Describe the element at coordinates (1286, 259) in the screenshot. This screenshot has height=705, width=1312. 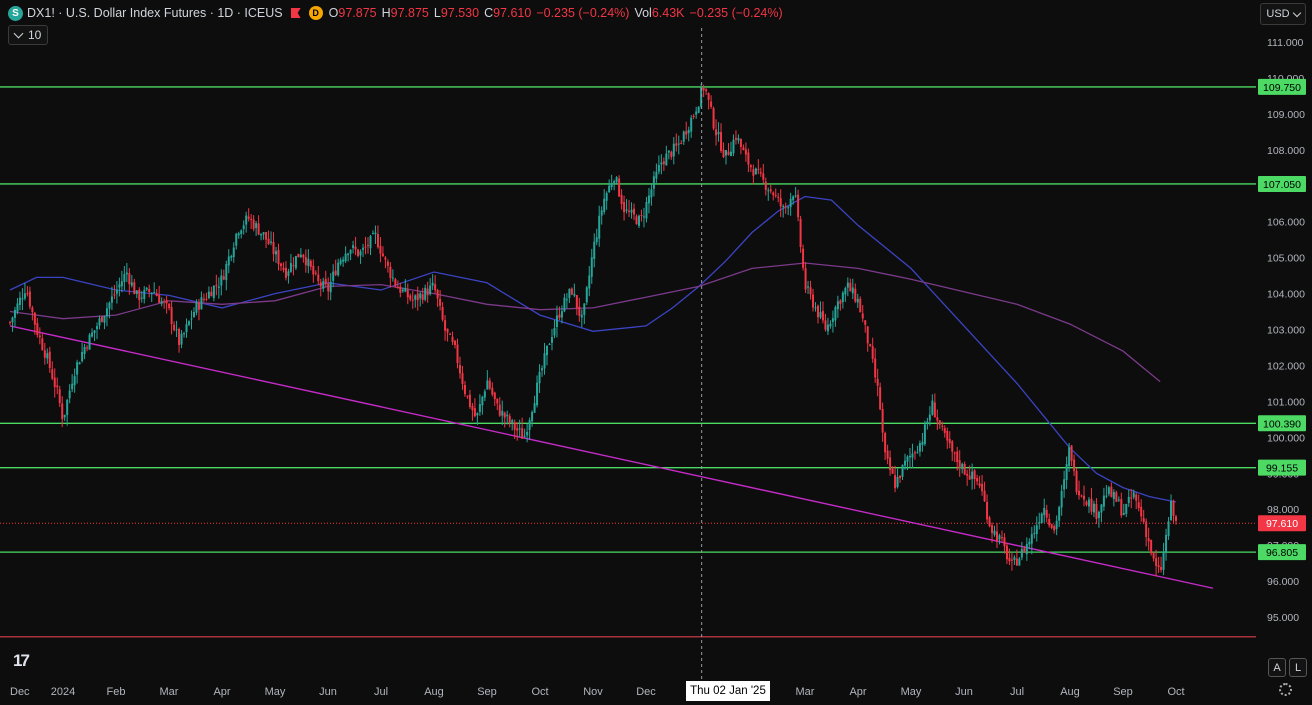
I see `price-tick-label: 105.000` at that location.